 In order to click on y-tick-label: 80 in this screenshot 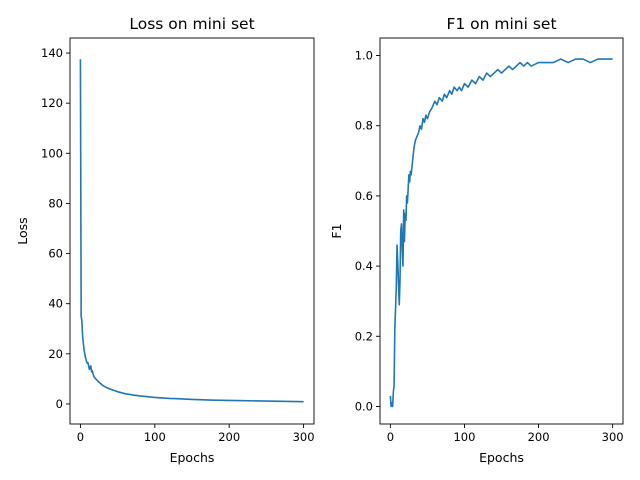, I will do `click(55, 203)`.